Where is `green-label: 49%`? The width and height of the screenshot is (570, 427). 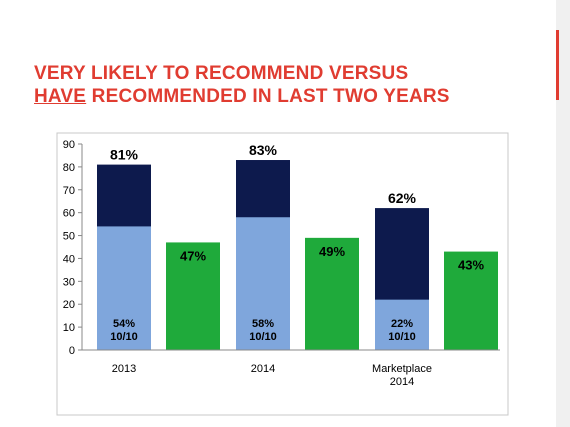 green-label: 49% is located at coordinates (332, 251).